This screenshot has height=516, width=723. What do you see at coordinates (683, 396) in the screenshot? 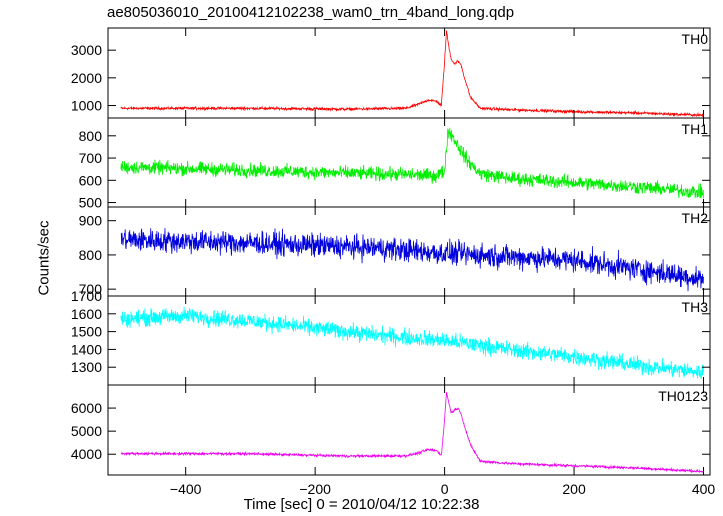
I see `panel-label-th0123: TH0123` at bounding box center [683, 396].